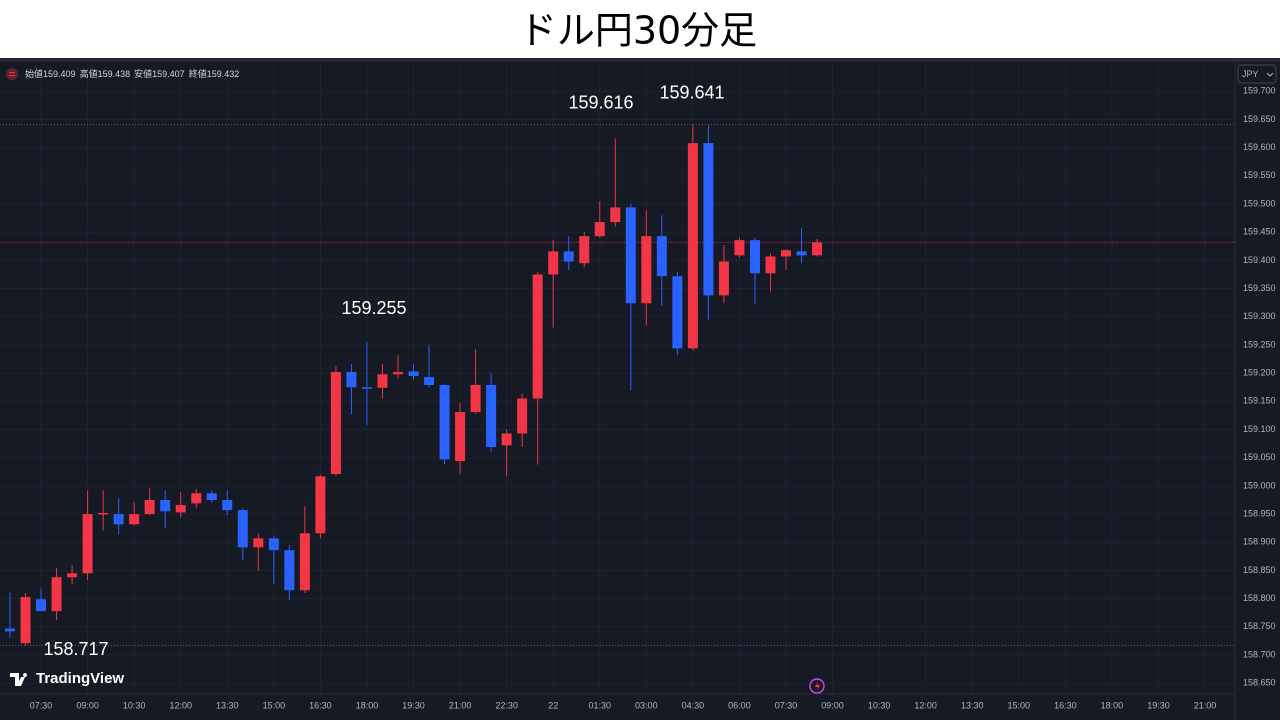 This screenshot has width=1280, height=720. I want to click on x-tick-label: 01:30, so click(599, 705).